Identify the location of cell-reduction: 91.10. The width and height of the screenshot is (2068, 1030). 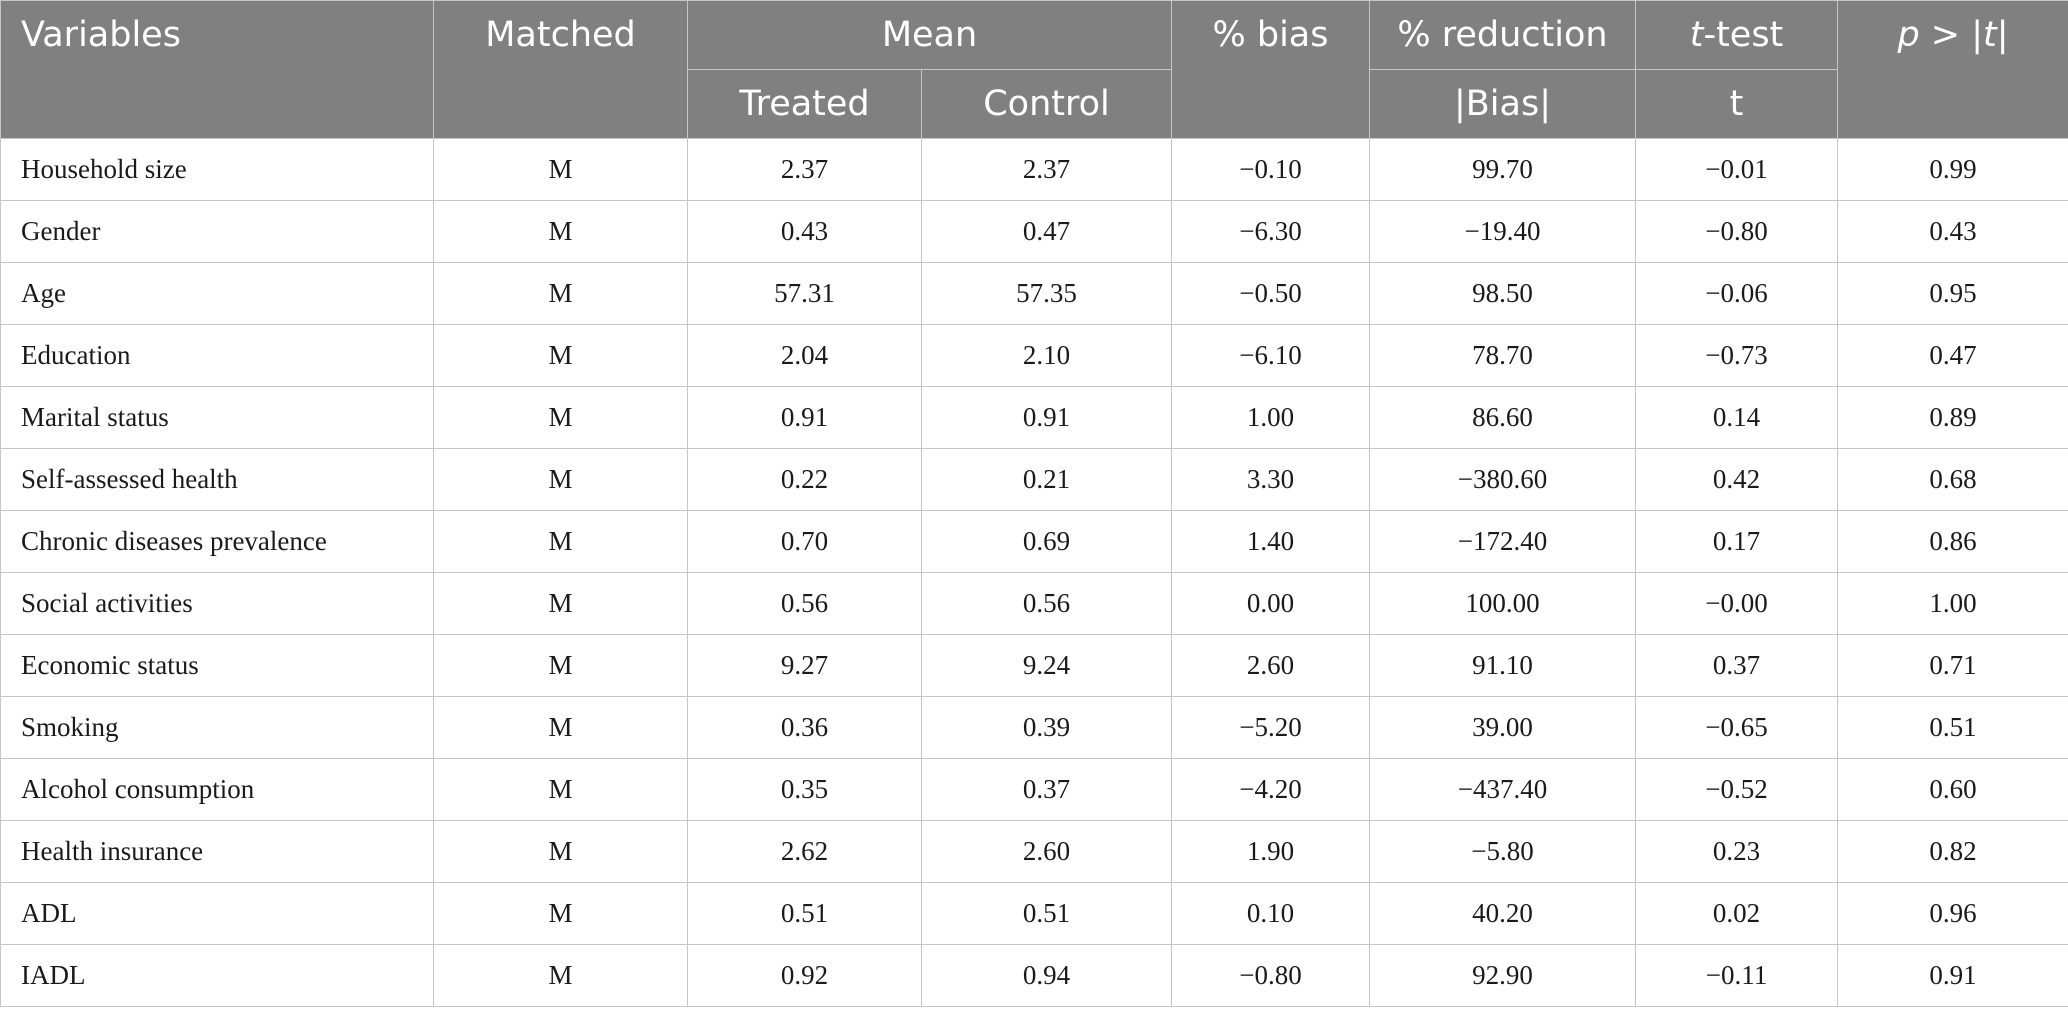
(1502, 665).